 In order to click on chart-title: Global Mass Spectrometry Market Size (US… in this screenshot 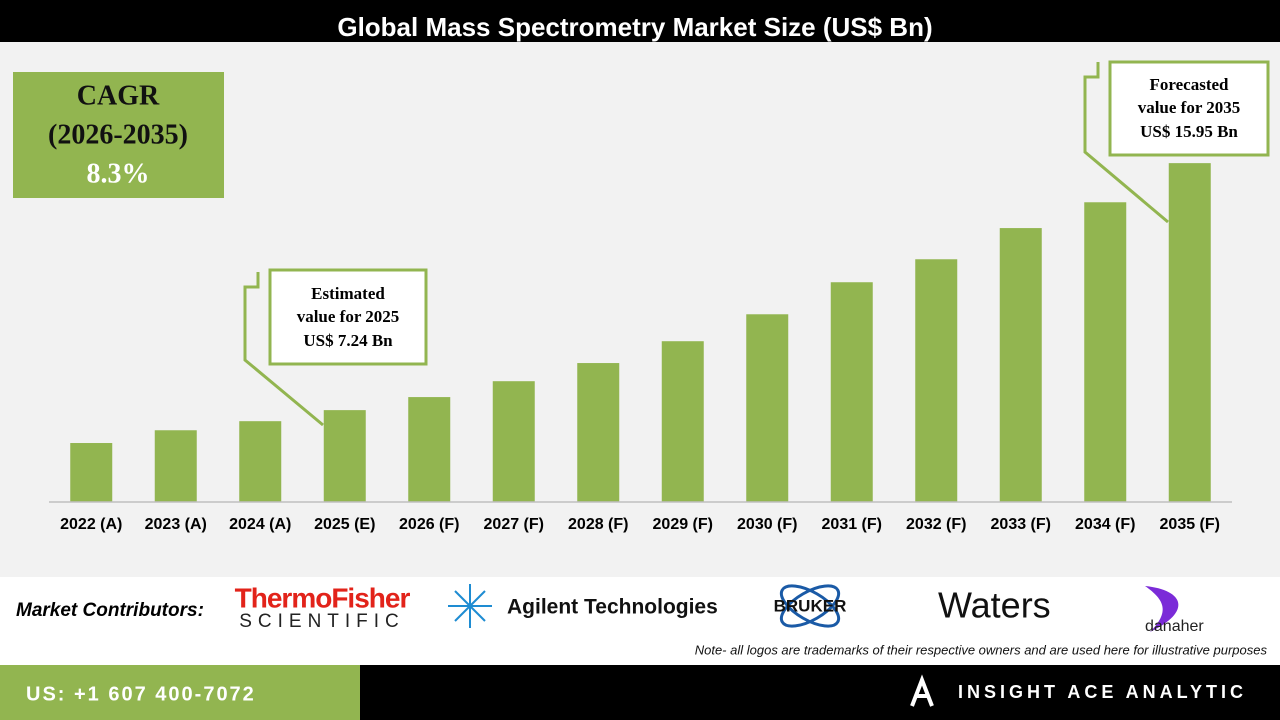, I will do `click(634, 27)`.